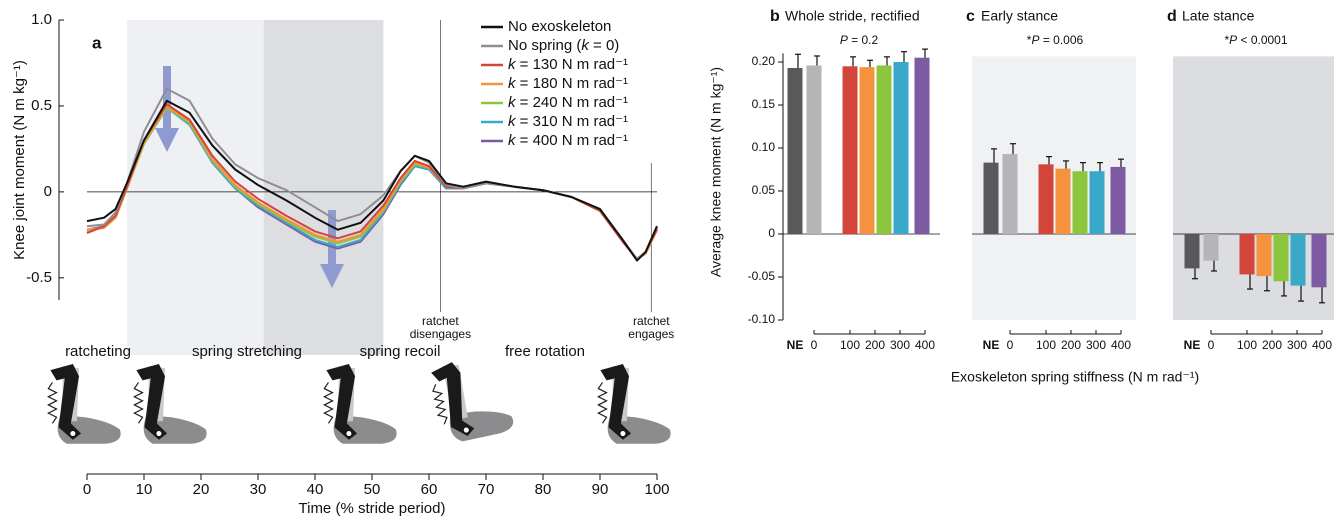 The height and width of the screenshot is (518, 1334). Describe the element at coordinates (39, 277) in the screenshot. I see `y-tick-label: -0.5` at that location.